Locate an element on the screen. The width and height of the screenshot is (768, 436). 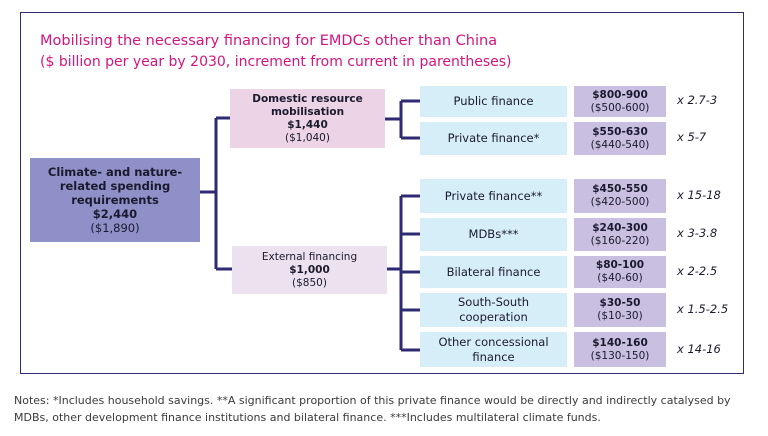
value-public-finance: $800-900 ($500-600) is located at coordinates (620, 101).